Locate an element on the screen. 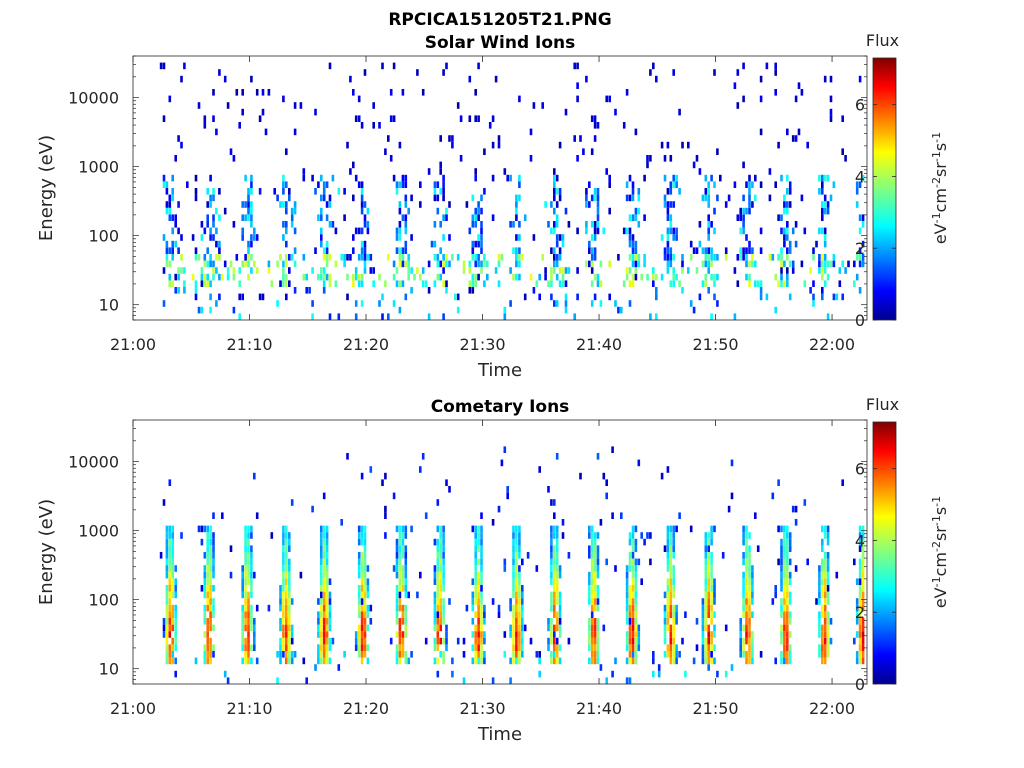 The image size is (1024, 768). x-tick-label: 21:50 is located at coordinates (715, 344).